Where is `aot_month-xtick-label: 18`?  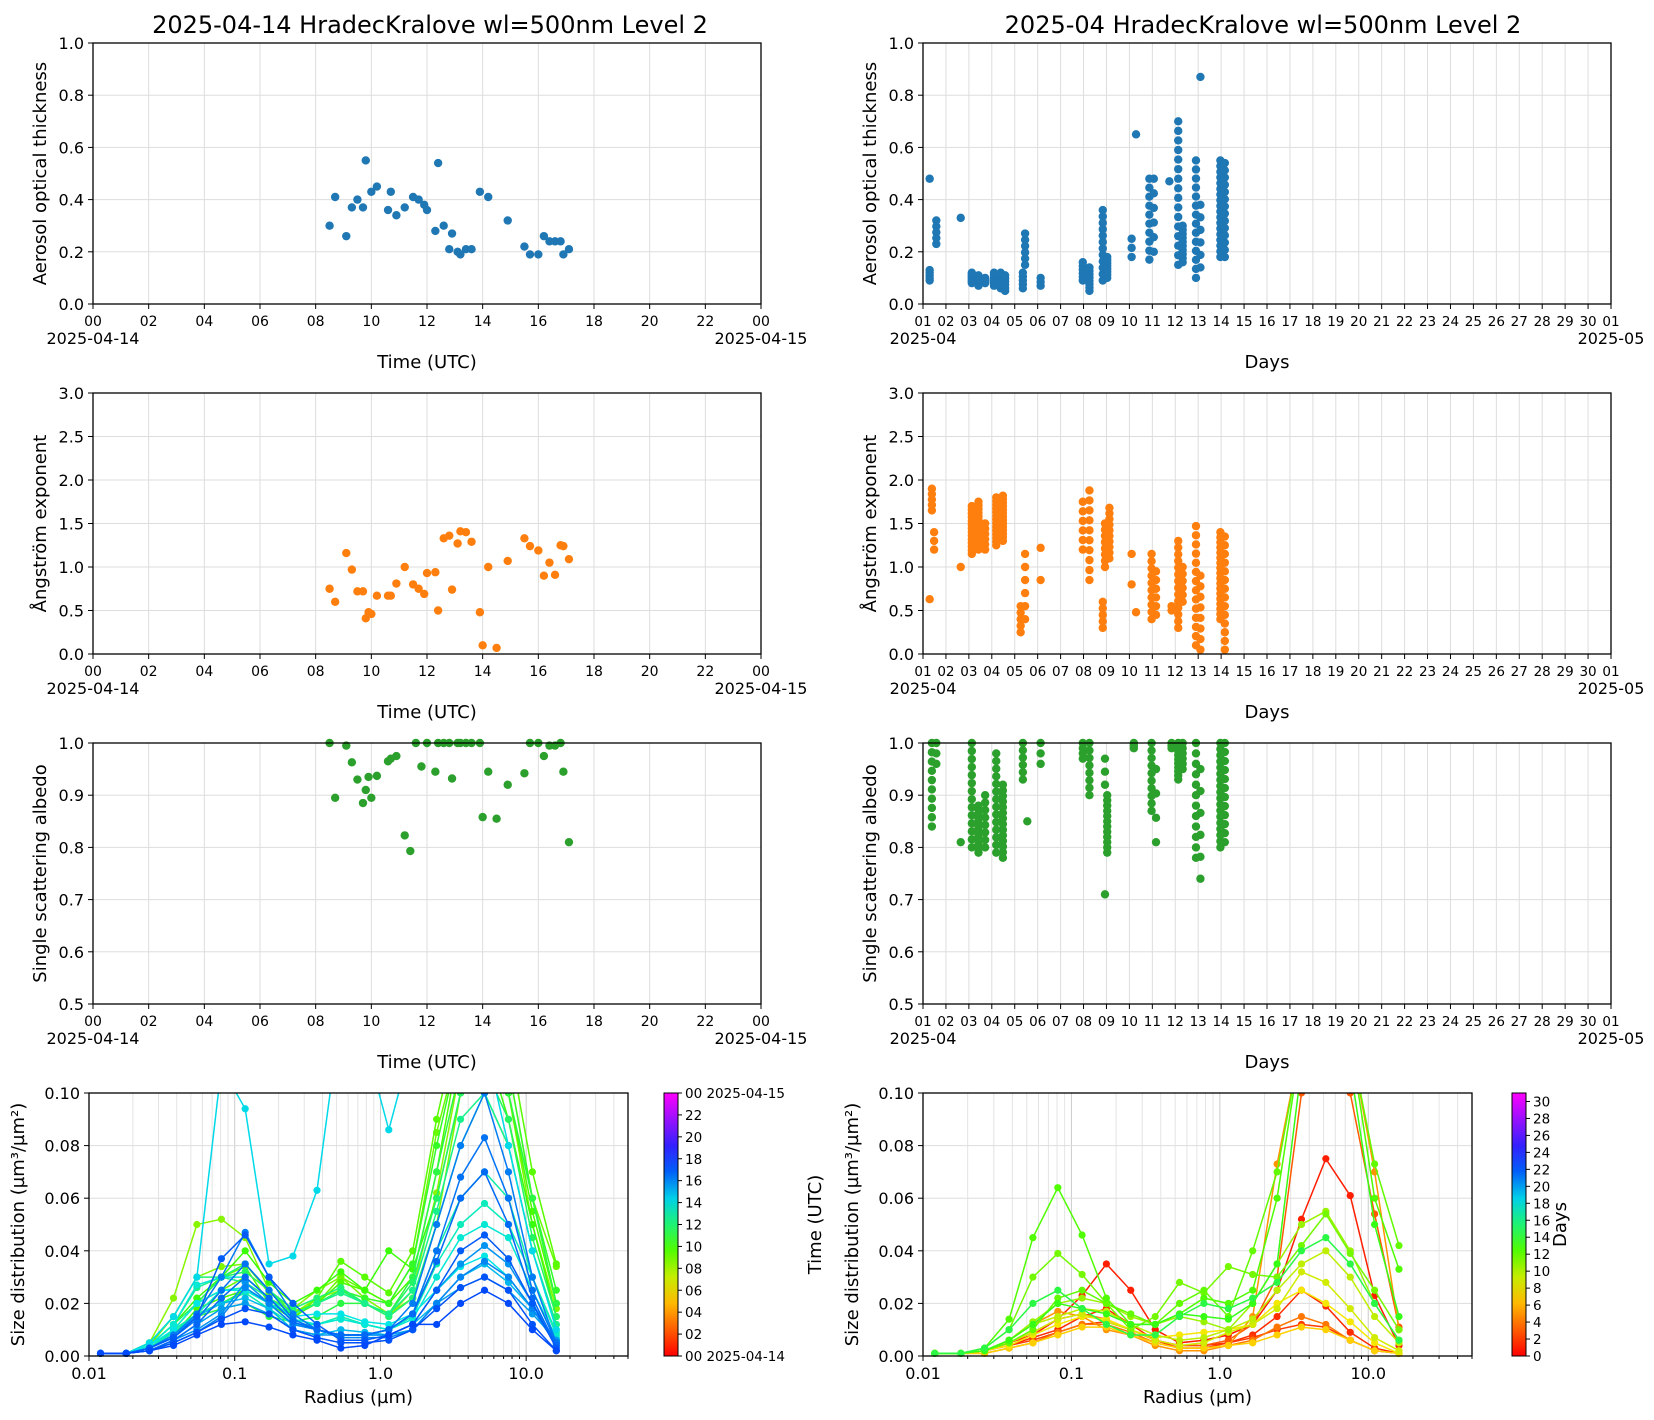
aot_month-xtick-label: 18 is located at coordinates (1312, 322).